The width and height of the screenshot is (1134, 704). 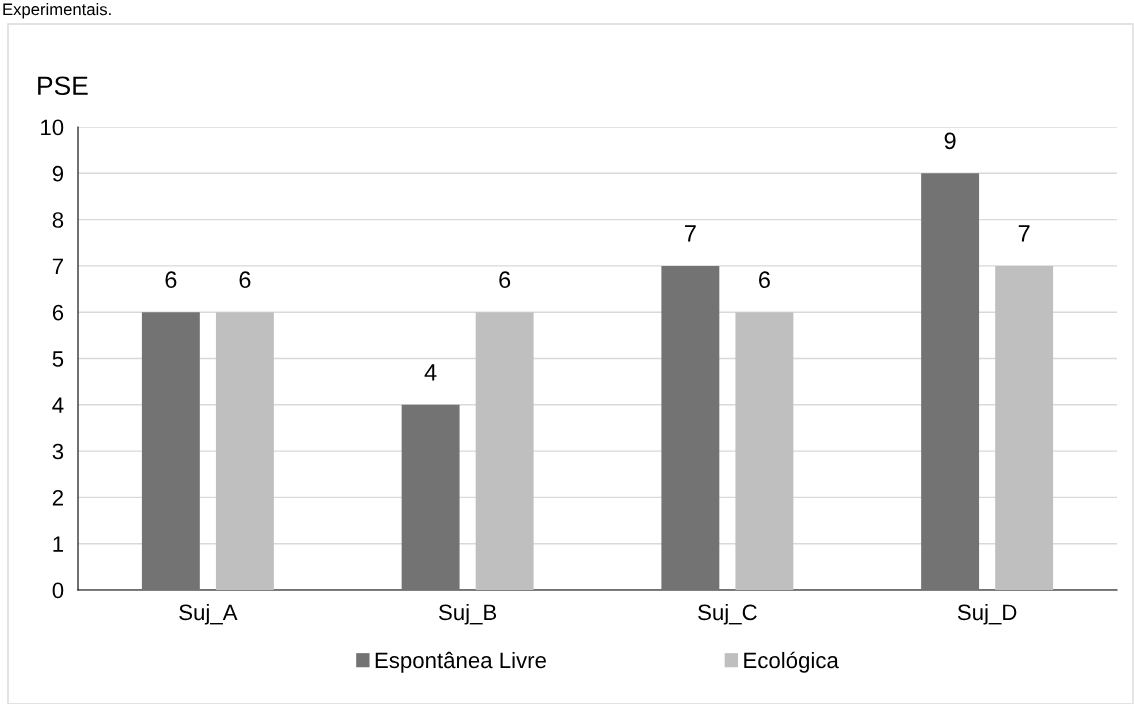 What do you see at coordinates (57, 266) in the screenshot?
I see `y-tick-label: 7` at bounding box center [57, 266].